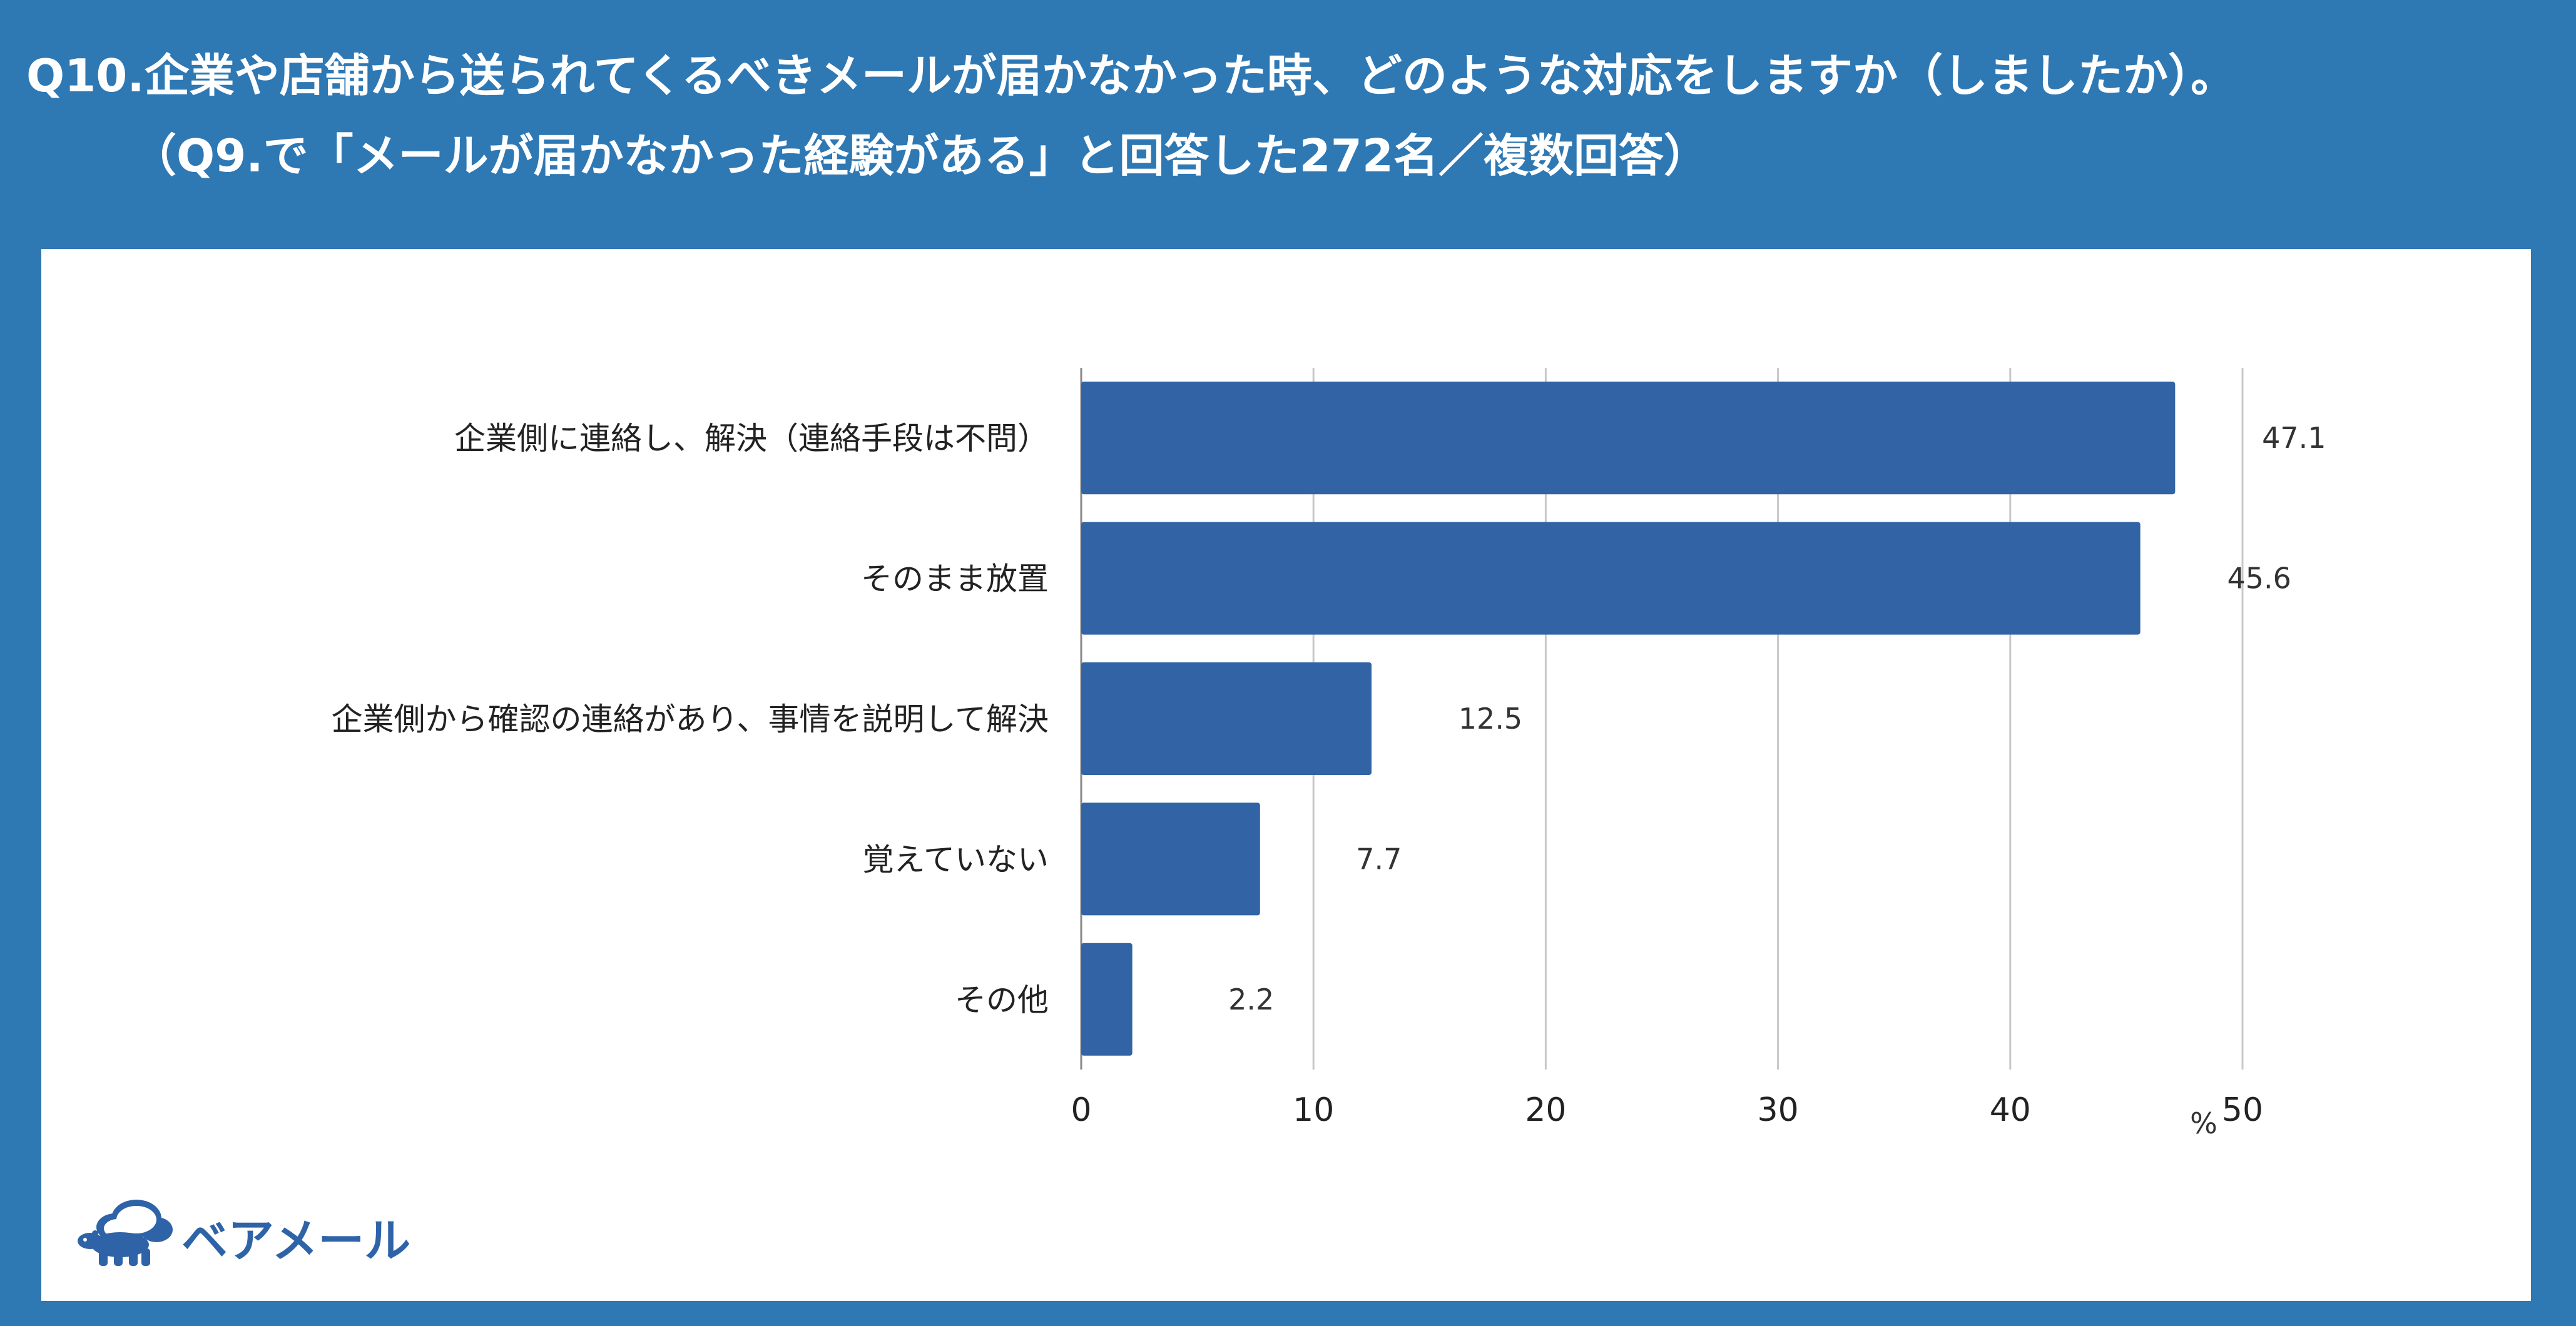 Image resolution: width=2576 pixels, height=1326 pixels. I want to click on x-tick-label: 20, so click(1546, 1110).